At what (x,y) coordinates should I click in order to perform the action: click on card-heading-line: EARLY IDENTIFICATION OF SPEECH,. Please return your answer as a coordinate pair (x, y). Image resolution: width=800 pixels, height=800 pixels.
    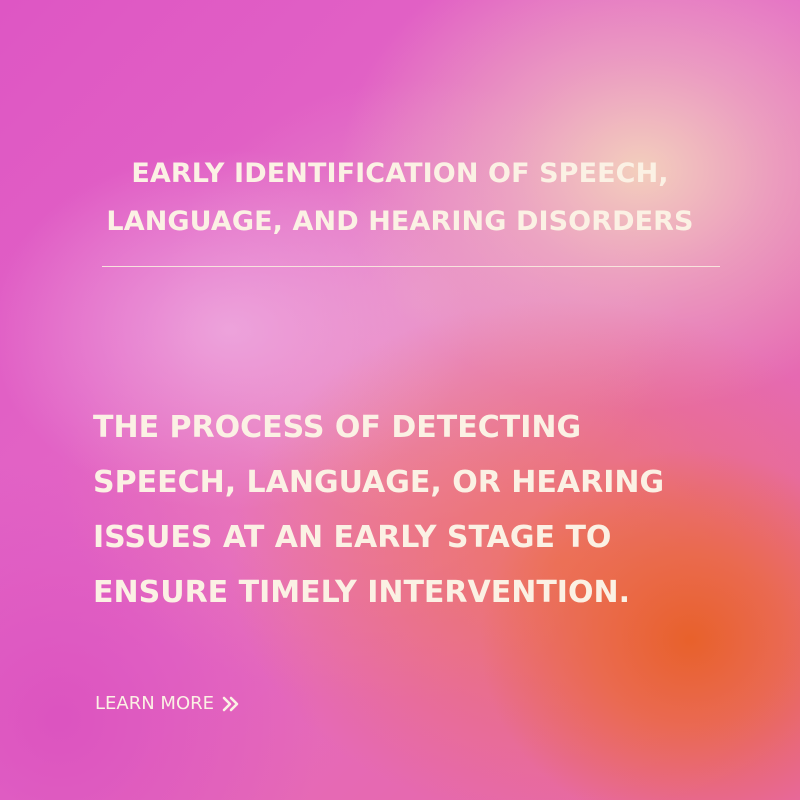
    Looking at the image, I should click on (400, 173).